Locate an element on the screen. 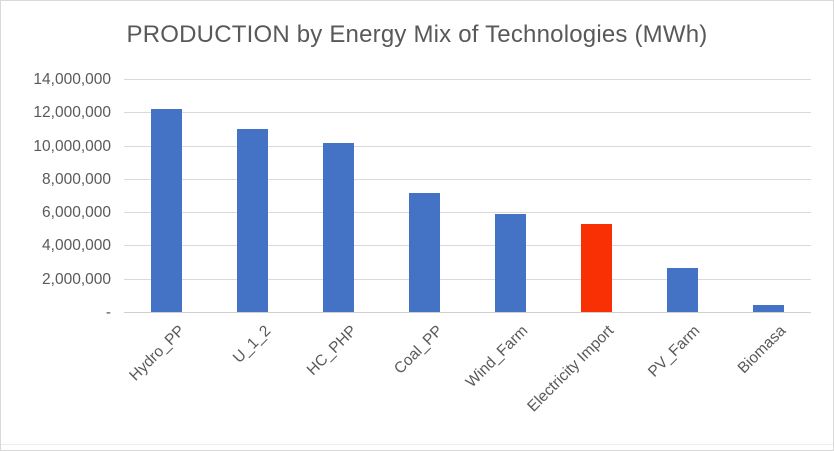 This screenshot has width=834, height=451. bar-biomasa is located at coordinates (768, 308).